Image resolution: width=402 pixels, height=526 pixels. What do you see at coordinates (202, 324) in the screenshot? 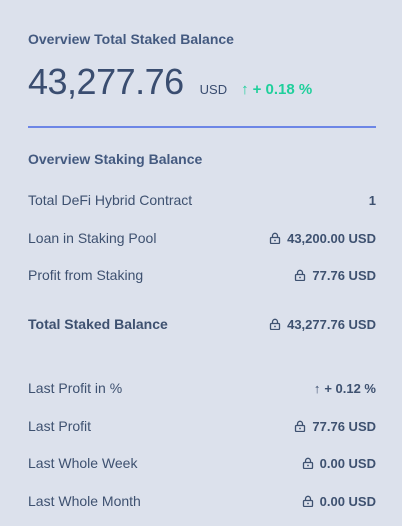
I see `row-total-staked-balance: Total Staked Balance 43,277.76 USD` at bounding box center [202, 324].